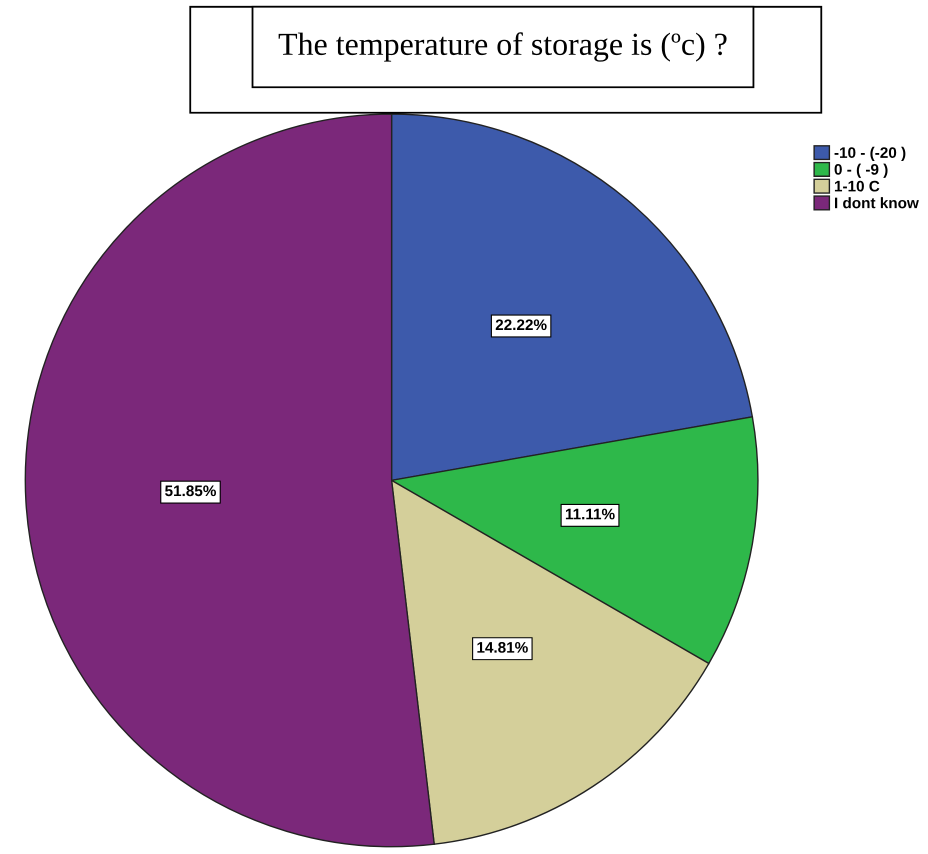 This screenshot has width=928, height=854. I want to click on data-label: 11.11%, so click(590, 514).